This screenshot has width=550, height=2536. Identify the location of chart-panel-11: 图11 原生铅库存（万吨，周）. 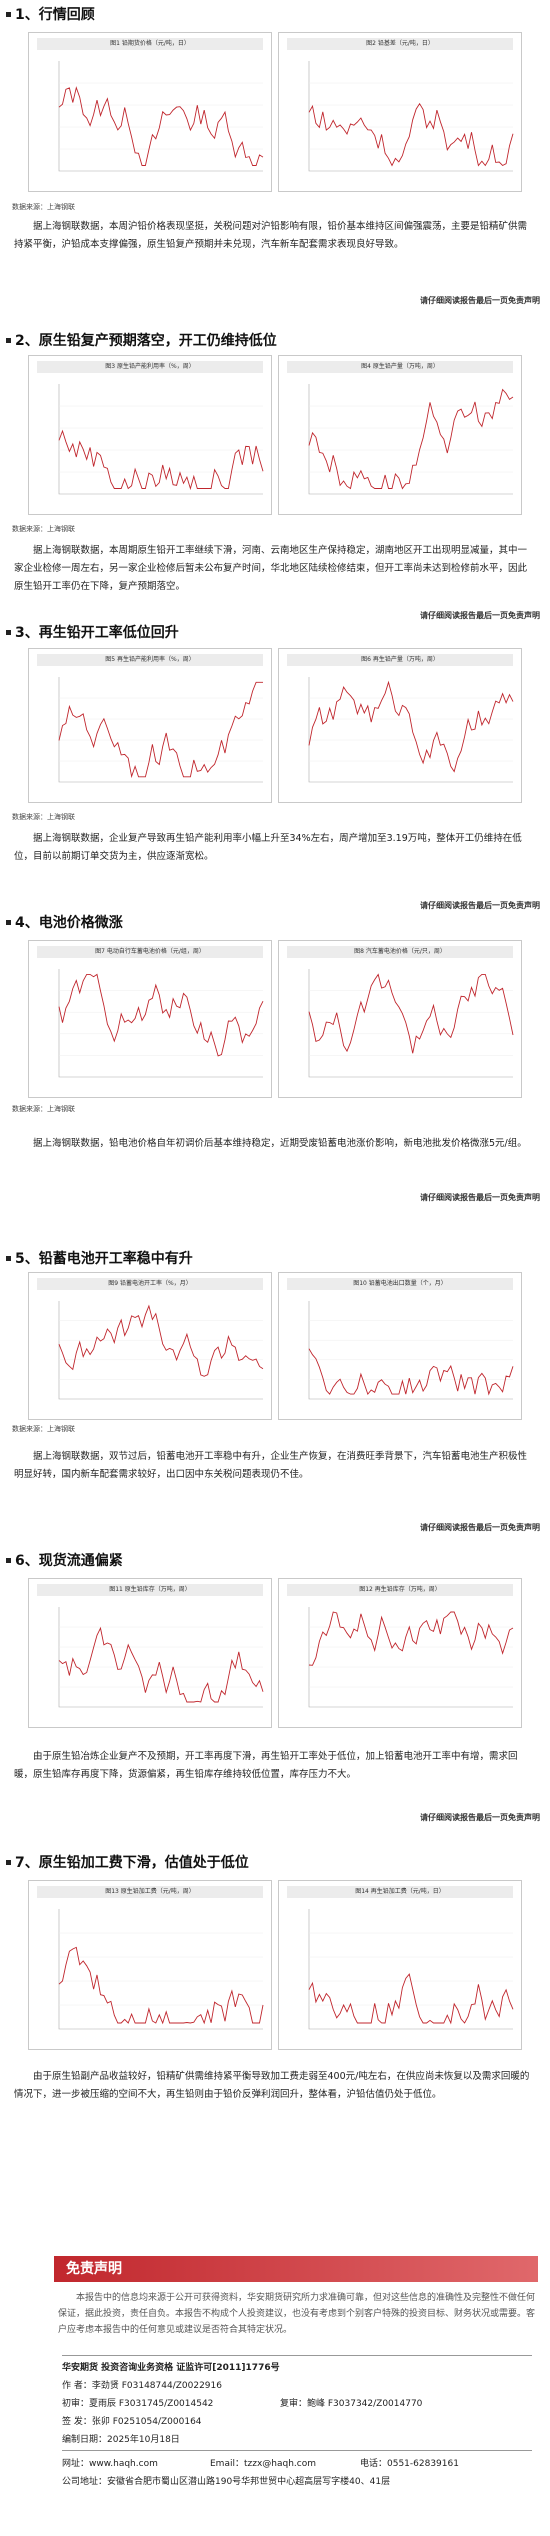
(150, 1653).